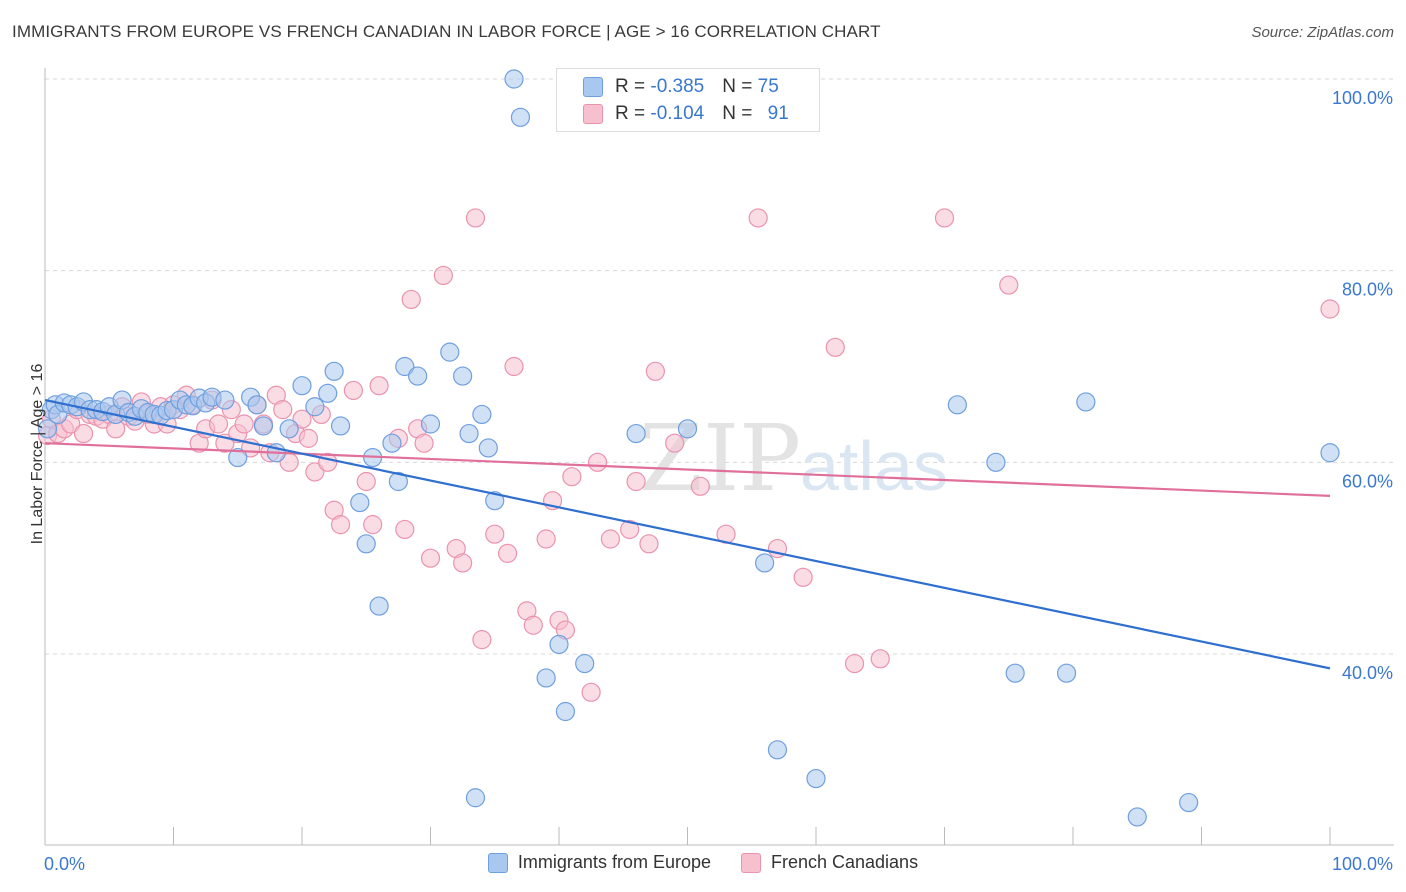 Image resolution: width=1406 pixels, height=892 pixels. I want to click on y-tick-label: 80.0%, so click(1367, 290).